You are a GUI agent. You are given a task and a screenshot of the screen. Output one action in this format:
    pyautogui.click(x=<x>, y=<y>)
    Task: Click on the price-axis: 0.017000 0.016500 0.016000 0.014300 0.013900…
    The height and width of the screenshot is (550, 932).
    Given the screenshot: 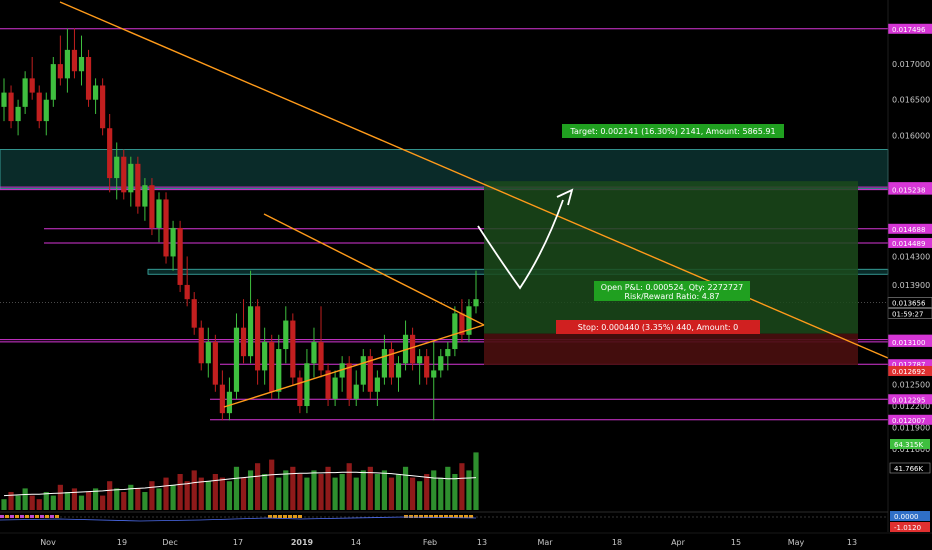 What is the action you would take?
    pyautogui.click(x=909, y=266)
    